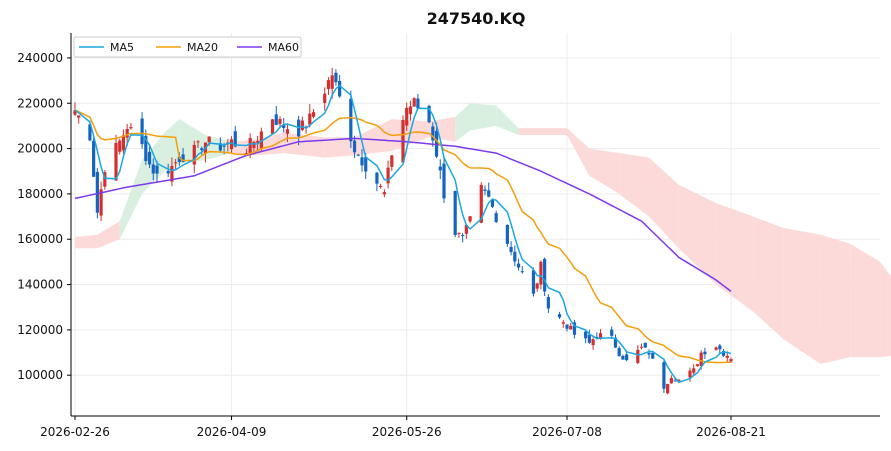  Describe the element at coordinates (40, 375) in the screenshot. I see `y-tick-label: 100000` at that location.